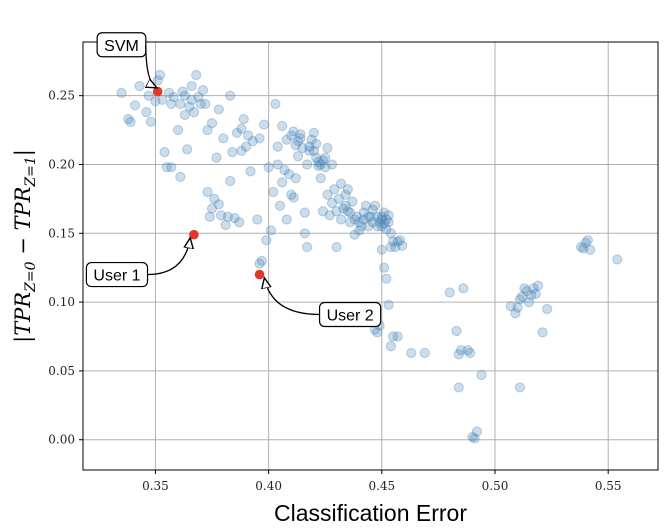 The width and height of the screenshot is (669, 531). I want to click on x-tick-label: 0.40, so click(268, 486).